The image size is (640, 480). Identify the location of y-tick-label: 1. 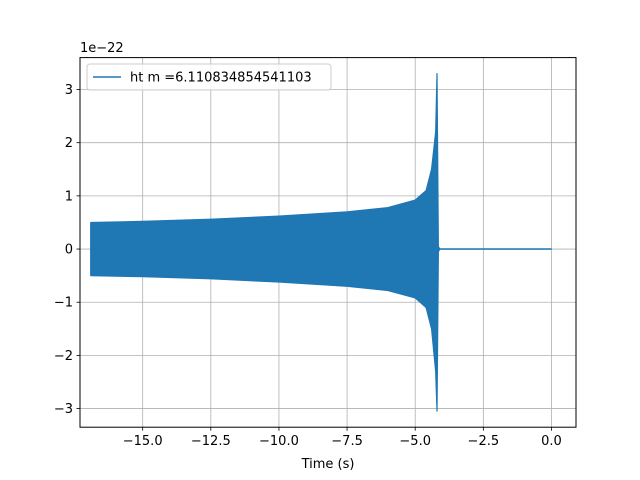
(69, 196).